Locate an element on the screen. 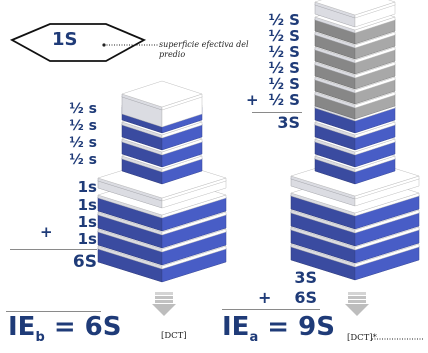 The image size is (428, 353). left-half-1: ½ s is located at coordinates (83, 109).